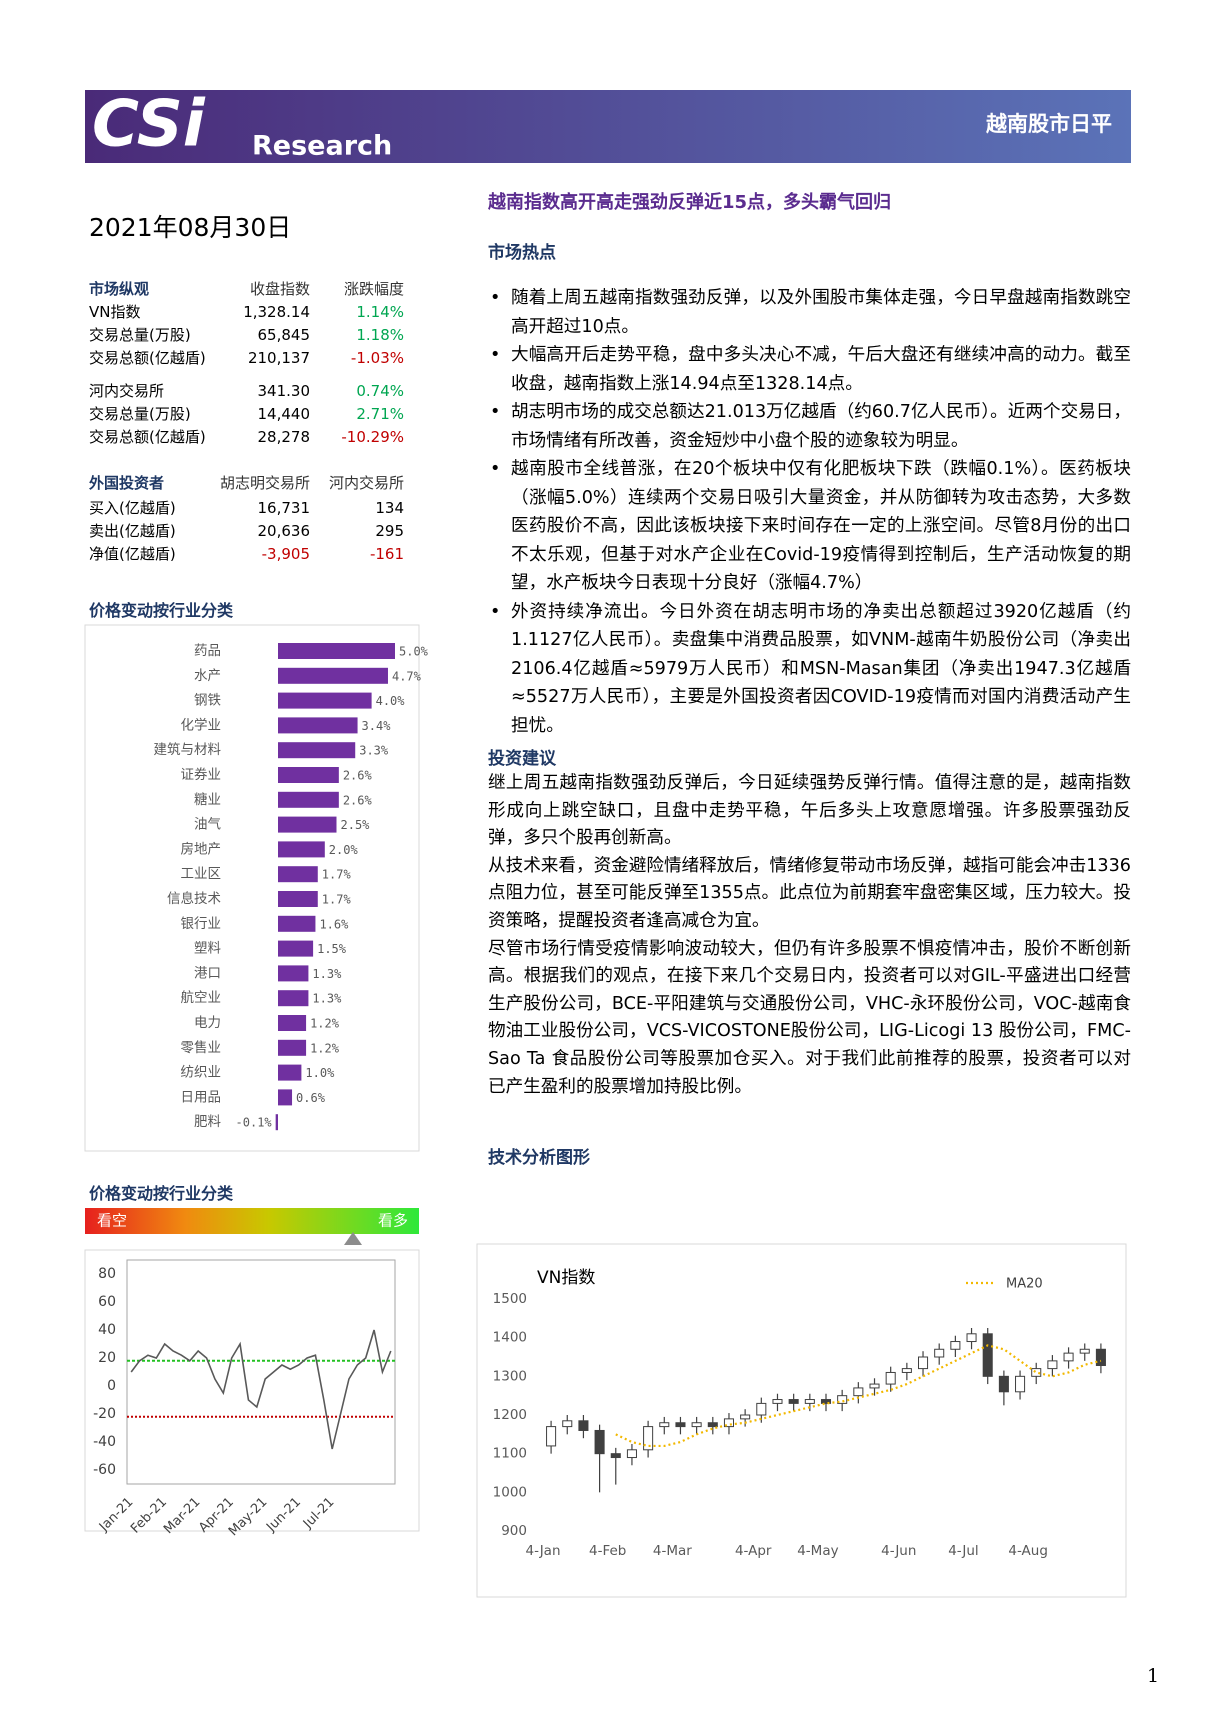 The image size is (1214, 1720). I want to click on category-label: 水产, so click(207, 676).